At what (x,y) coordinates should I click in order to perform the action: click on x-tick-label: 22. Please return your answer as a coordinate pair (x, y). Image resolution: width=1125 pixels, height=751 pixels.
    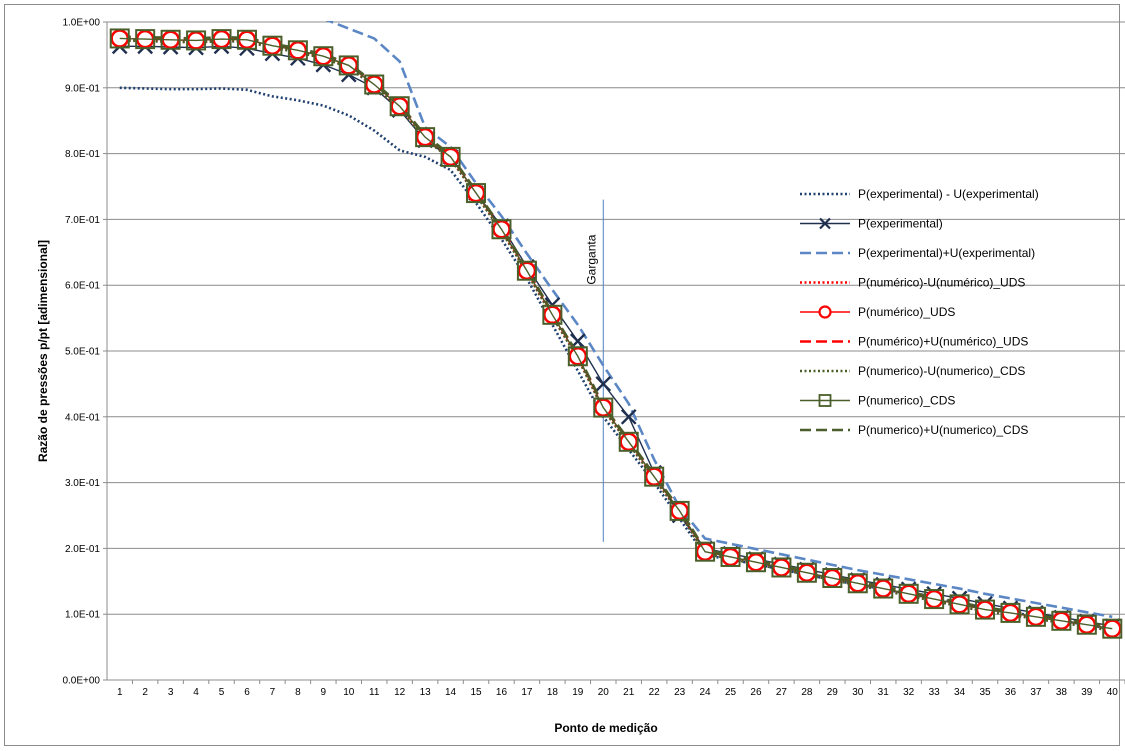
    Looking at the image, I should click on (655, 692).